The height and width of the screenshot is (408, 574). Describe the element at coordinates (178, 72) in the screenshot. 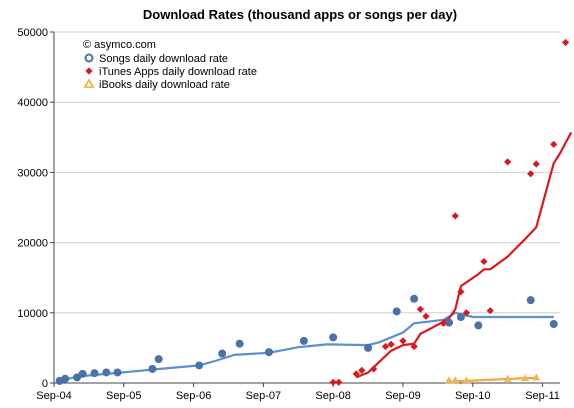

I see `apps-legend-label: iTunes Apps daily download rate` at that location.